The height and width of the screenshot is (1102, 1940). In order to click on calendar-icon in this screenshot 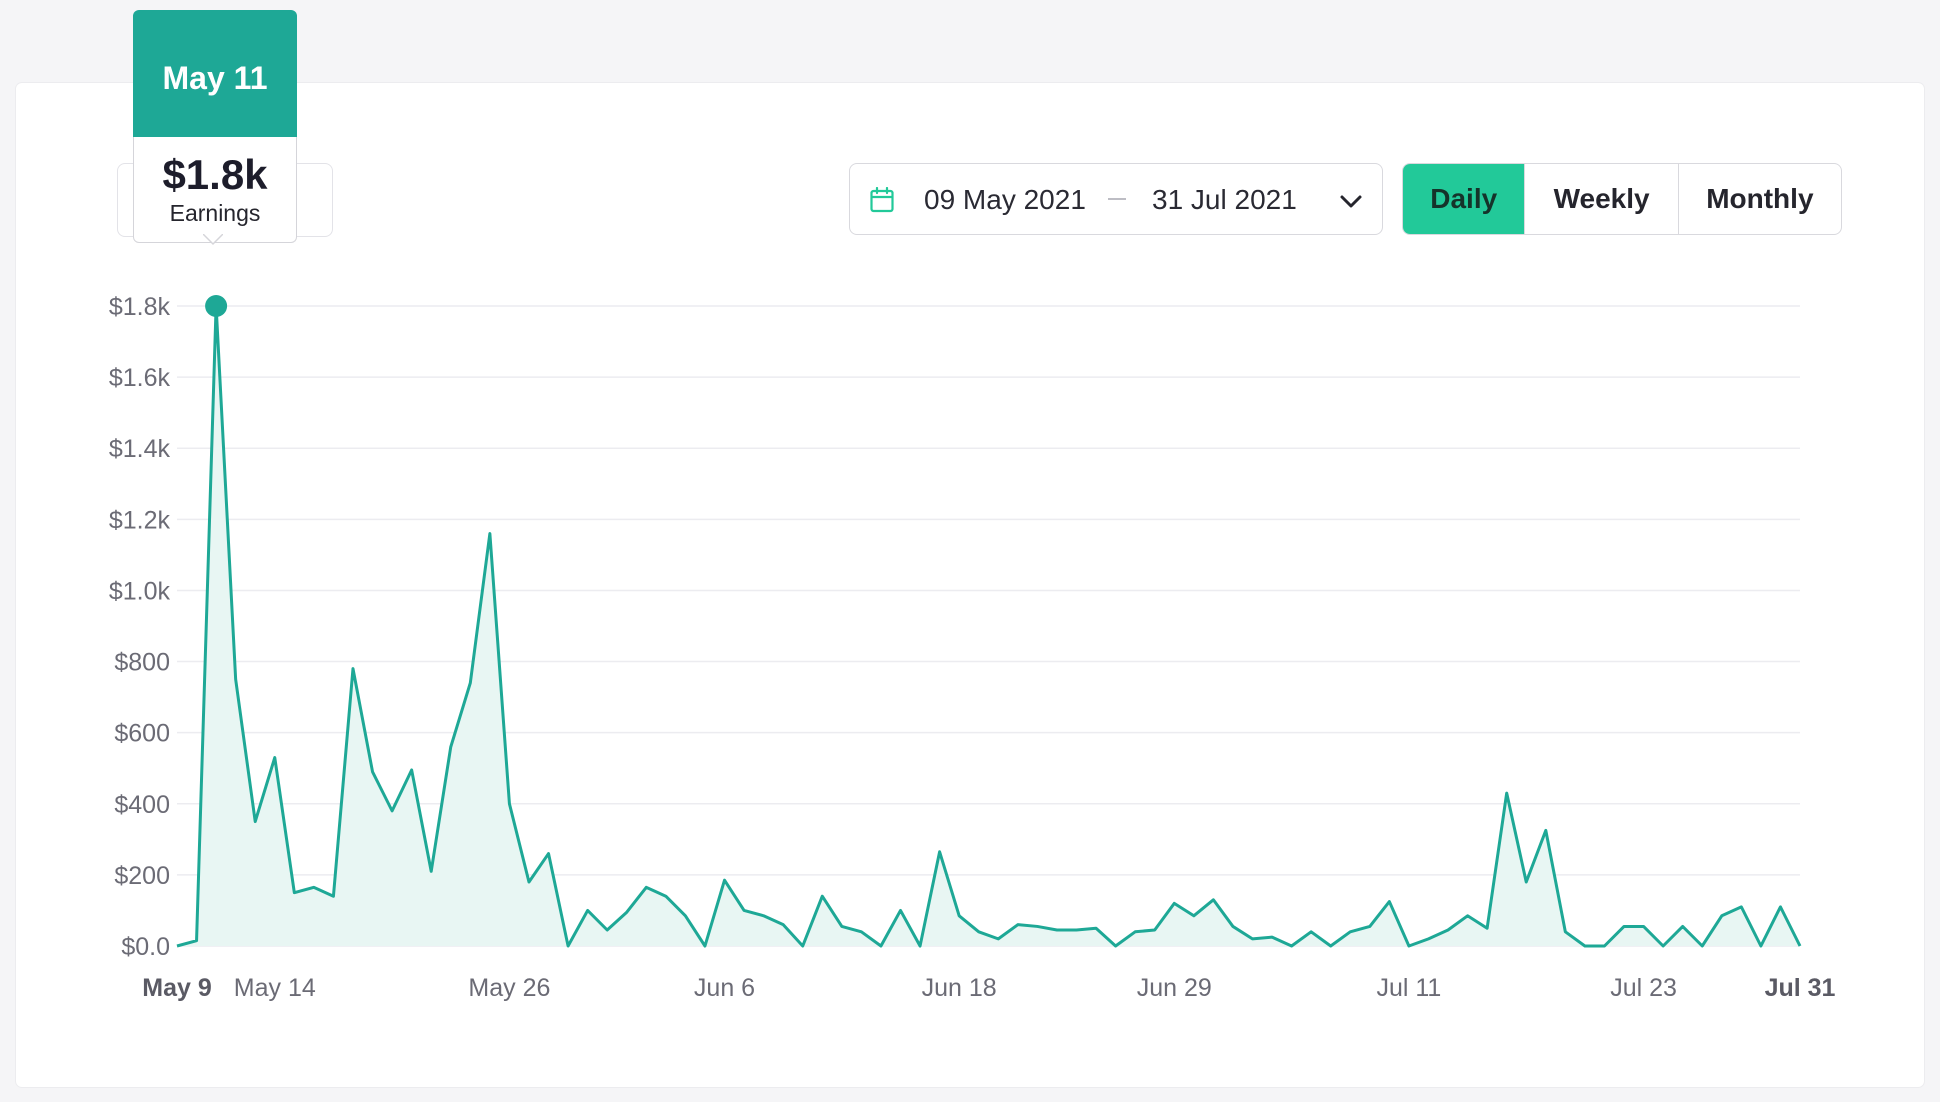, I will do `click(882, 200)`.